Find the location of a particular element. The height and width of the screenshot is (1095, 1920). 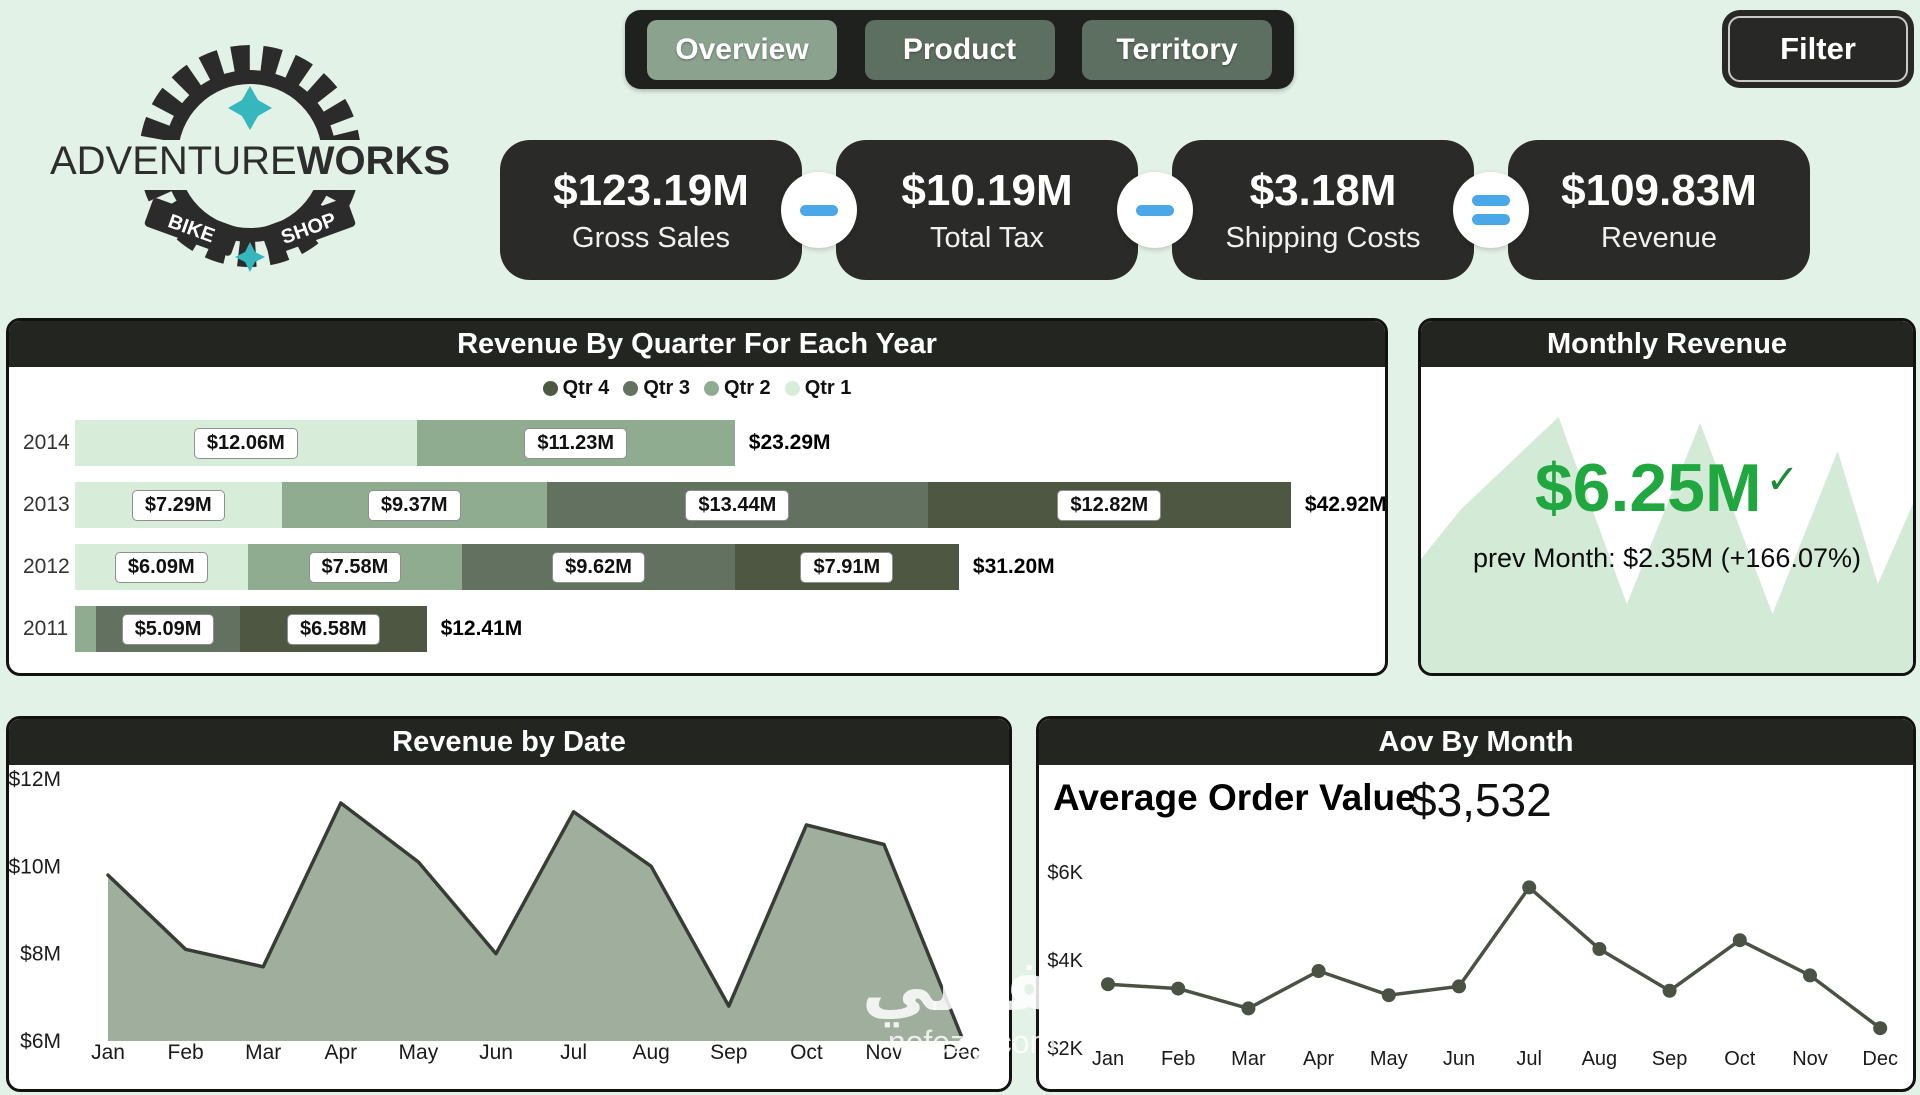

bar-segment: $7.29M is located at coordinates (178, 505).